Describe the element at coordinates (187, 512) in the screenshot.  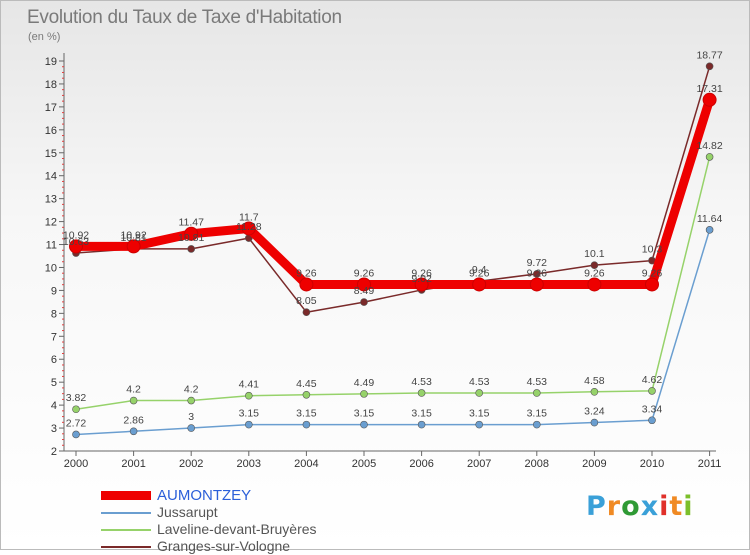
I see `legend-label: Jussarupt` at that location.